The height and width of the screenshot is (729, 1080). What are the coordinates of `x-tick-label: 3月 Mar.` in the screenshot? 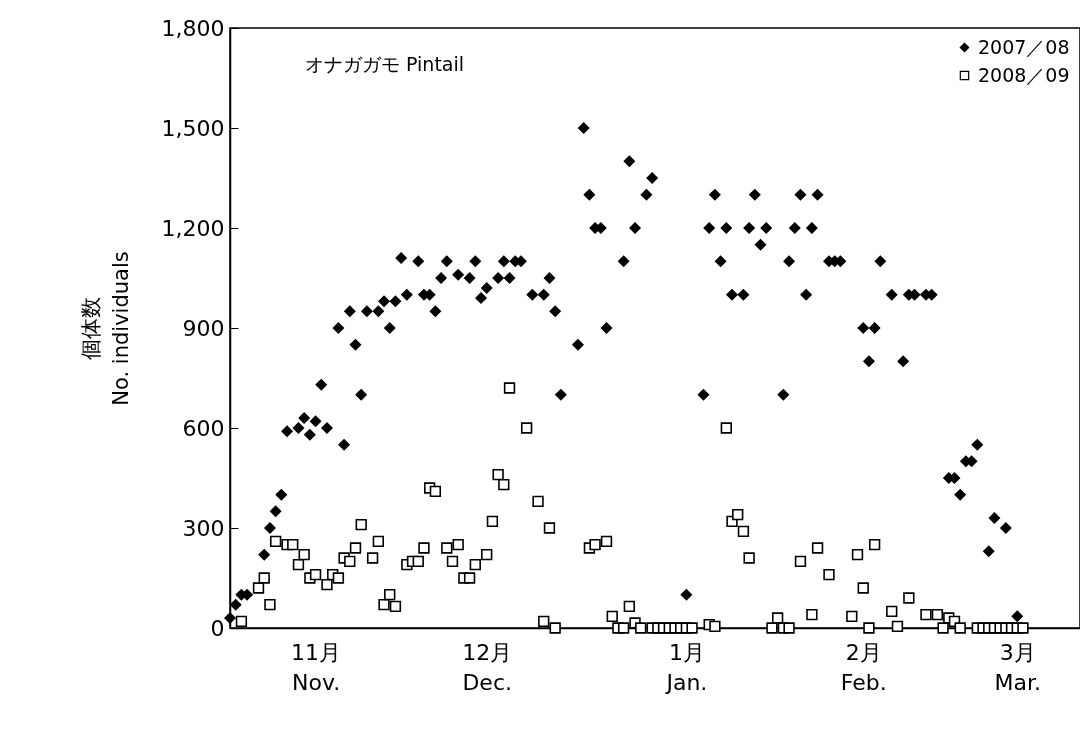 It's located at (1017, 667).